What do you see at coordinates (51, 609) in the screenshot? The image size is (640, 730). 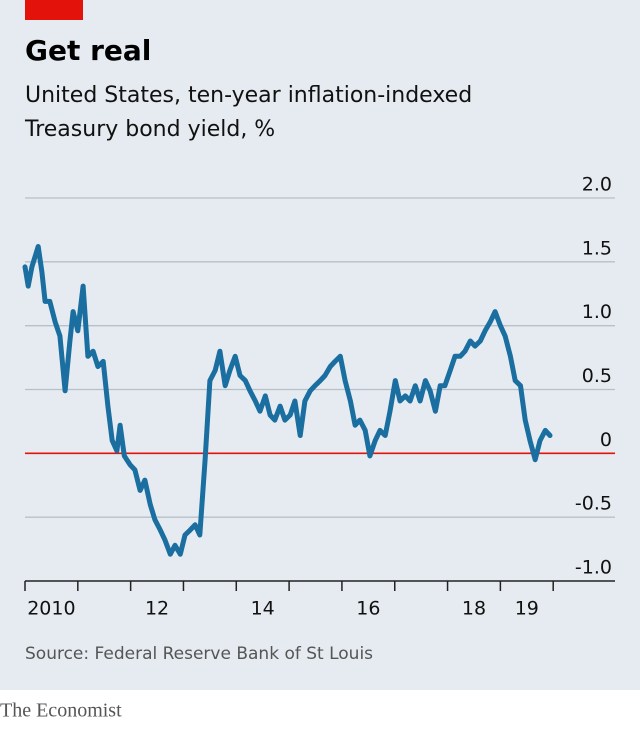 I see `x-tick-label: 2010` at bounding box center [51, 609].